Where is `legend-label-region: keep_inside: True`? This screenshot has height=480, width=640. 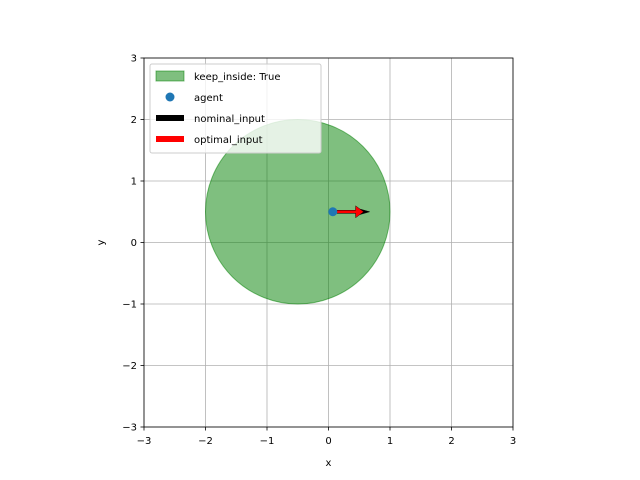 legend-label-region: keep_inside: True is located at coordinates (237, 77).